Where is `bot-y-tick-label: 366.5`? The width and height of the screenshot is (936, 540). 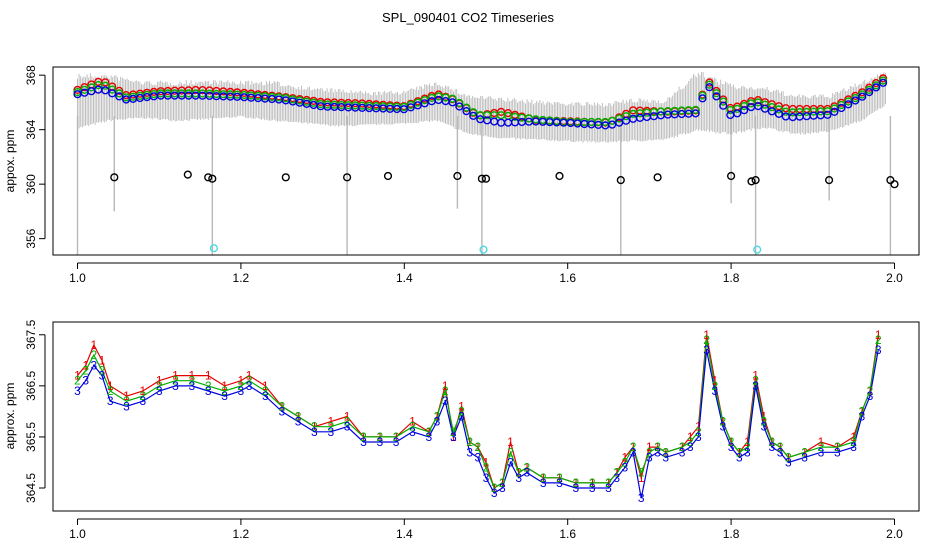 bot-y-tick-label: 366.5 is located at coordinates (31, 386).